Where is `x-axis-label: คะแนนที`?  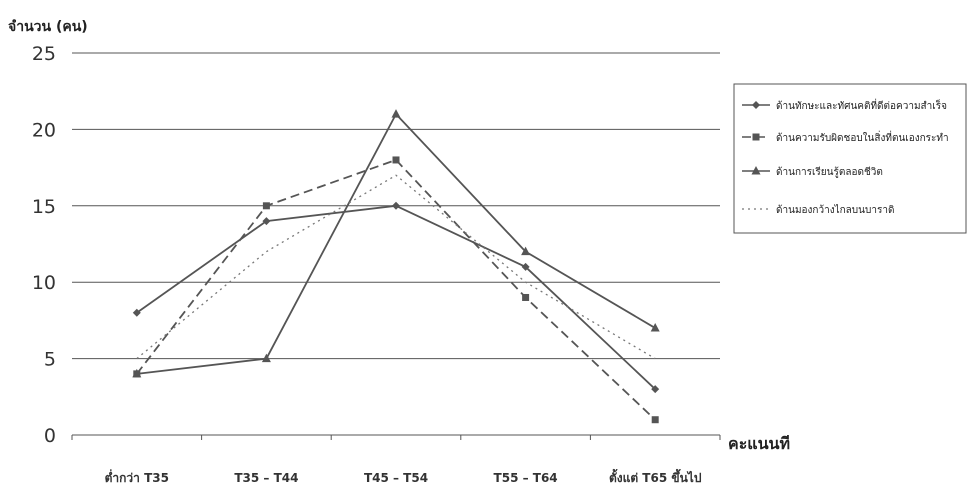 x-axis-label: คะแนนที is located at coordinates (759, 443).